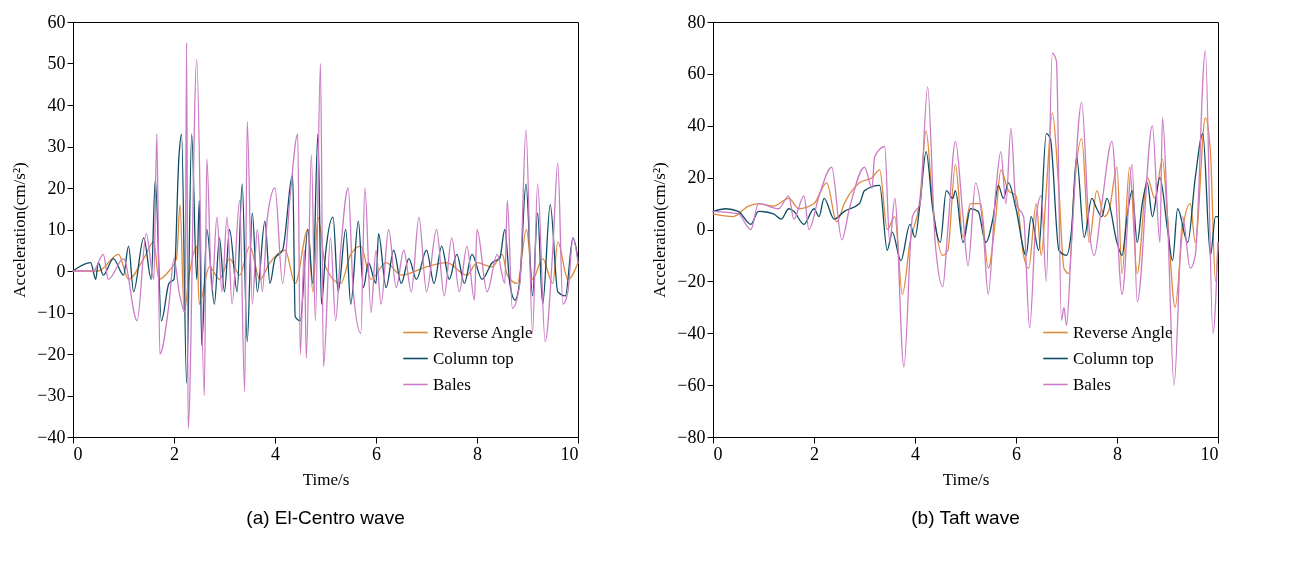 This screenshot has height=582, width=1315. I want to click on line-series, so click(965, 197).